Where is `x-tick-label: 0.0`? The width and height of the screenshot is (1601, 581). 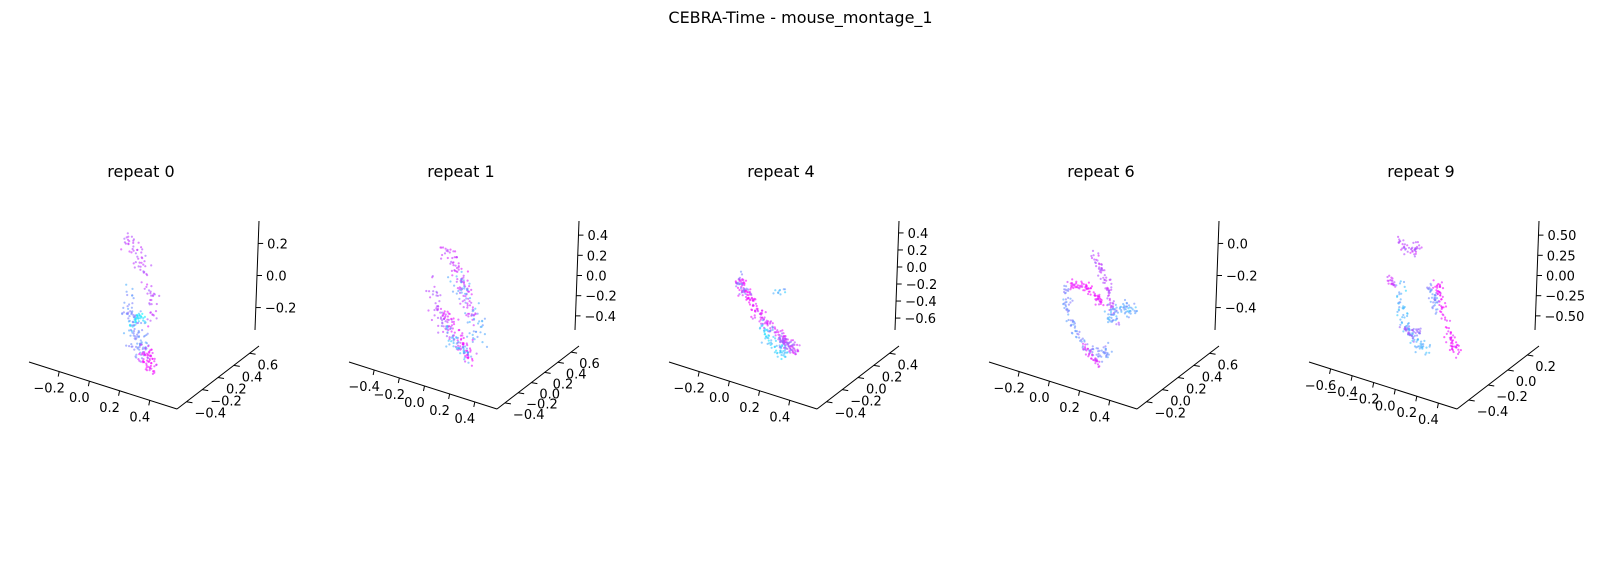 x-tick-label: 0.0 is located at coordinates (414, 403).